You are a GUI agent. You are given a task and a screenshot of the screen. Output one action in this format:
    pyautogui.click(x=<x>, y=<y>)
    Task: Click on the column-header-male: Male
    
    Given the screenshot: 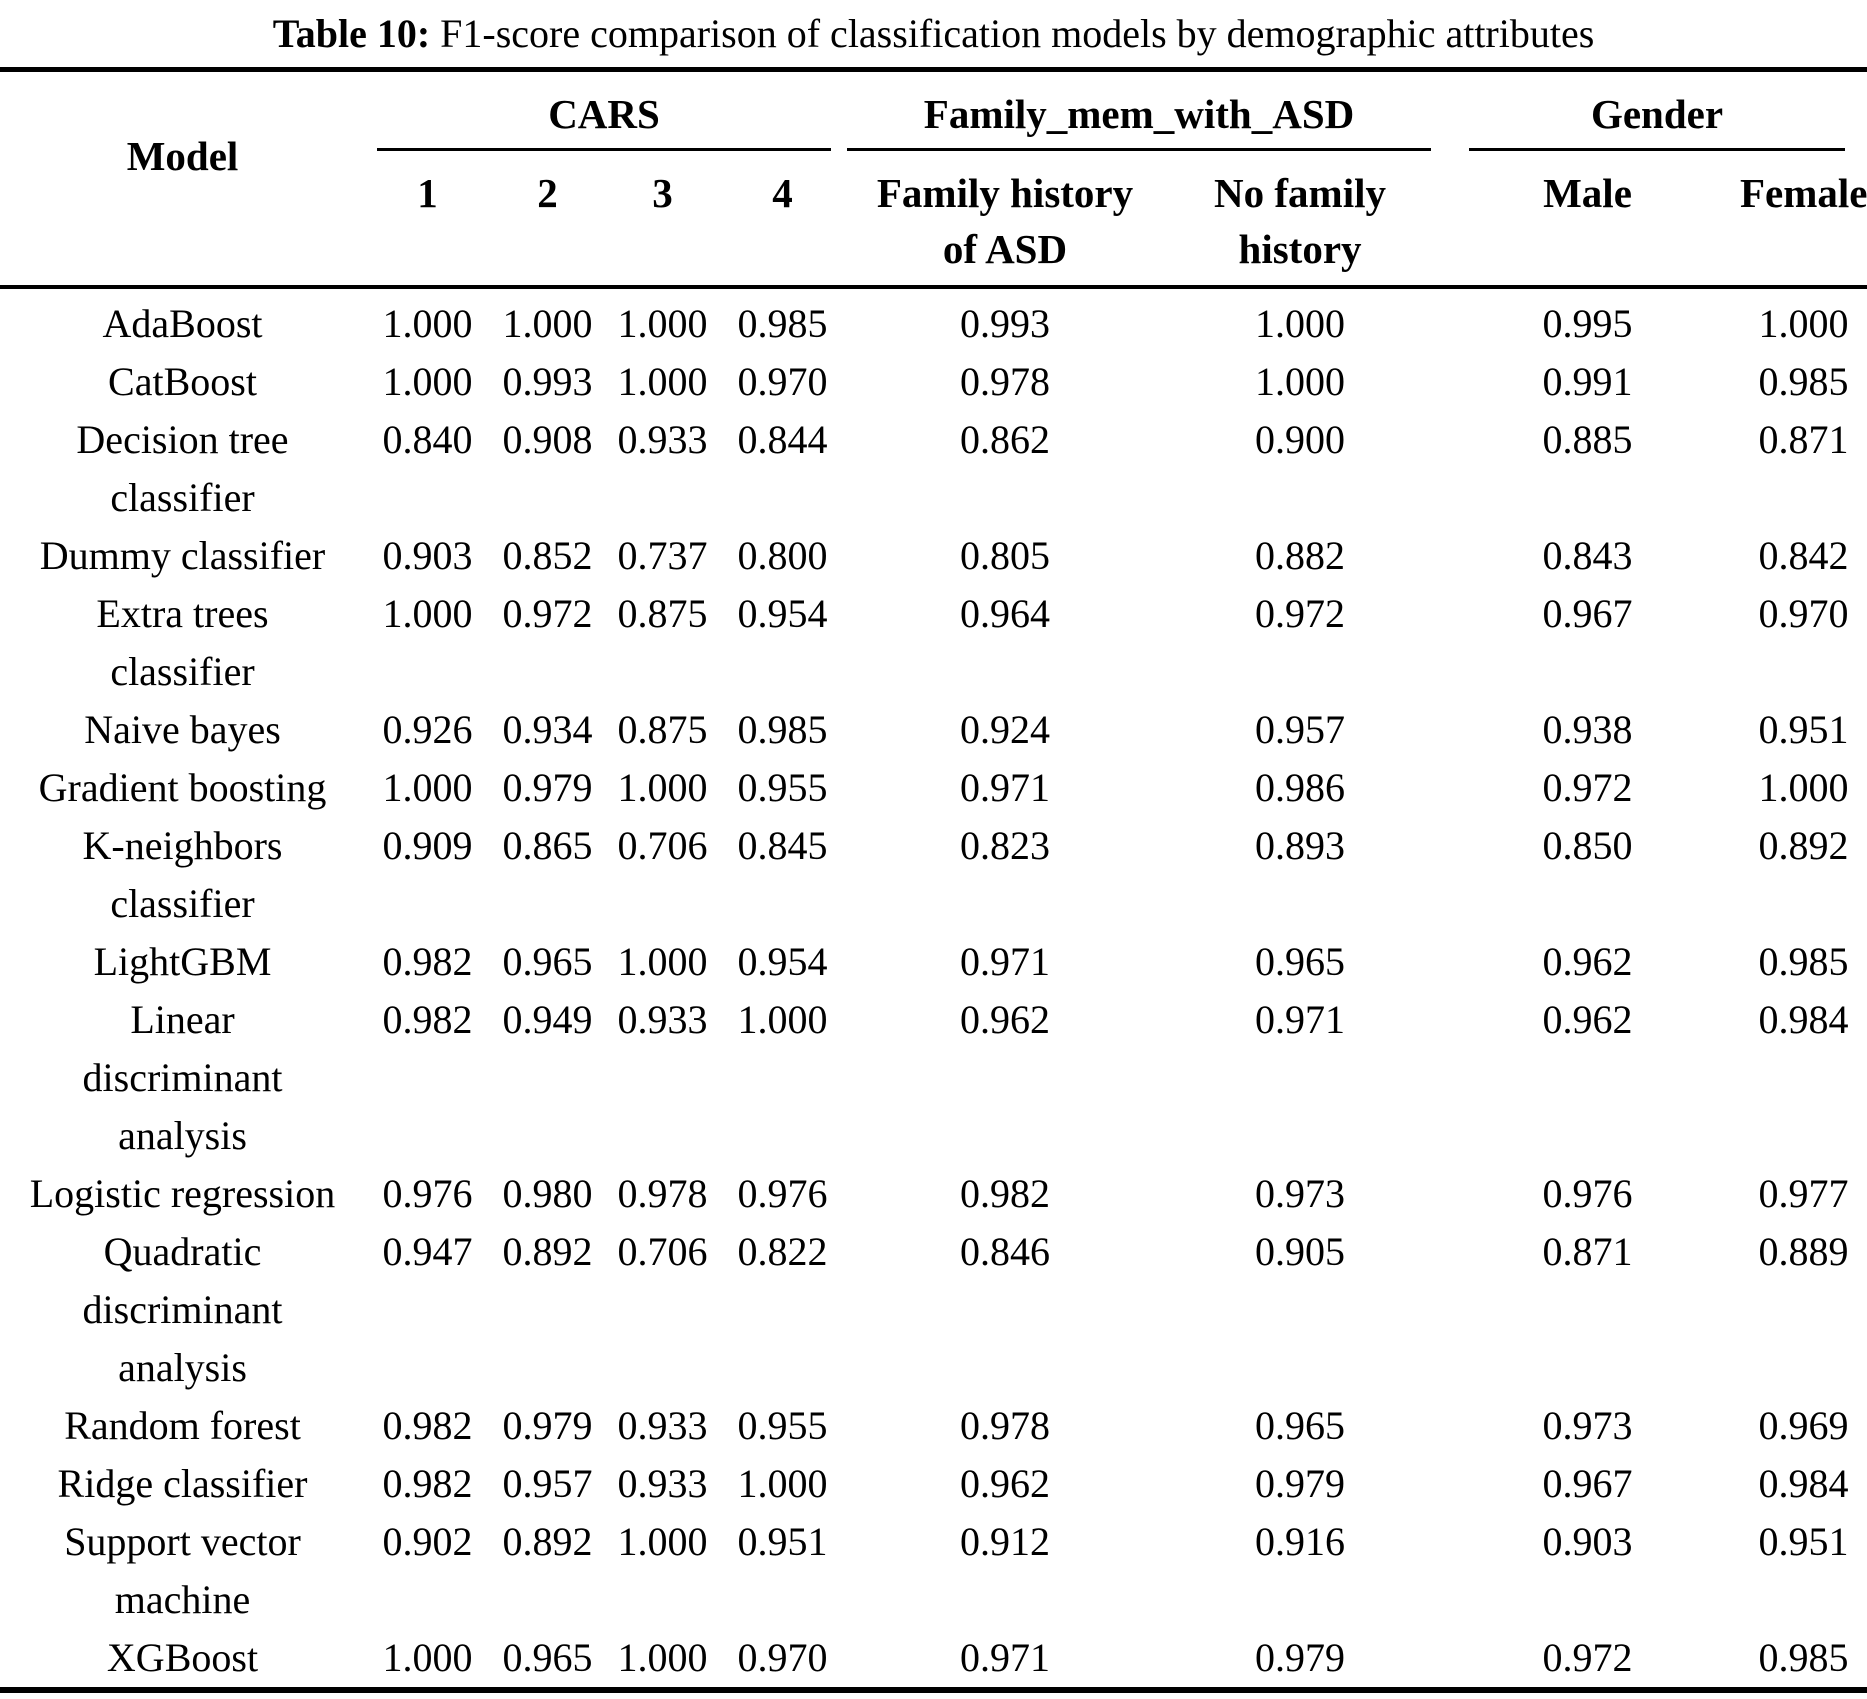 What is the action you would take?
    pyautogui.click(x=1587, y=193)
    